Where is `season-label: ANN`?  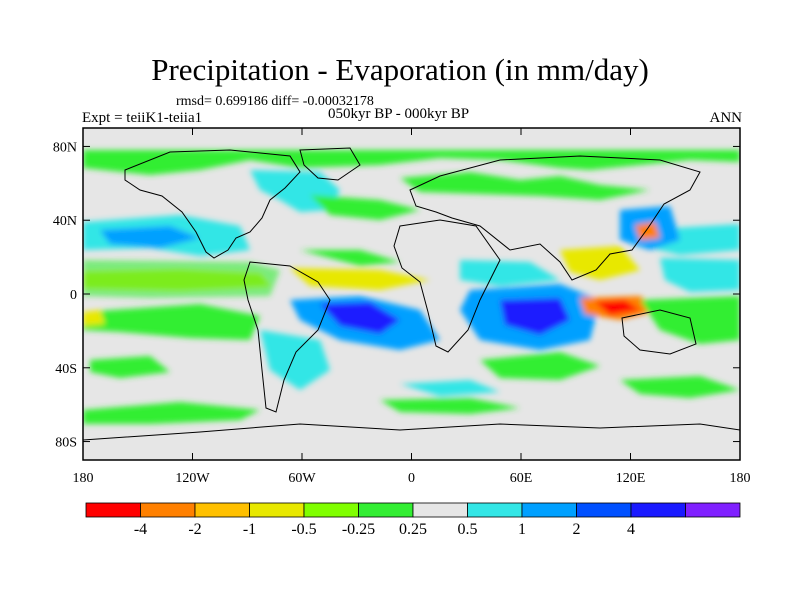 season-label: ANN is located at coordinates (726, 118).